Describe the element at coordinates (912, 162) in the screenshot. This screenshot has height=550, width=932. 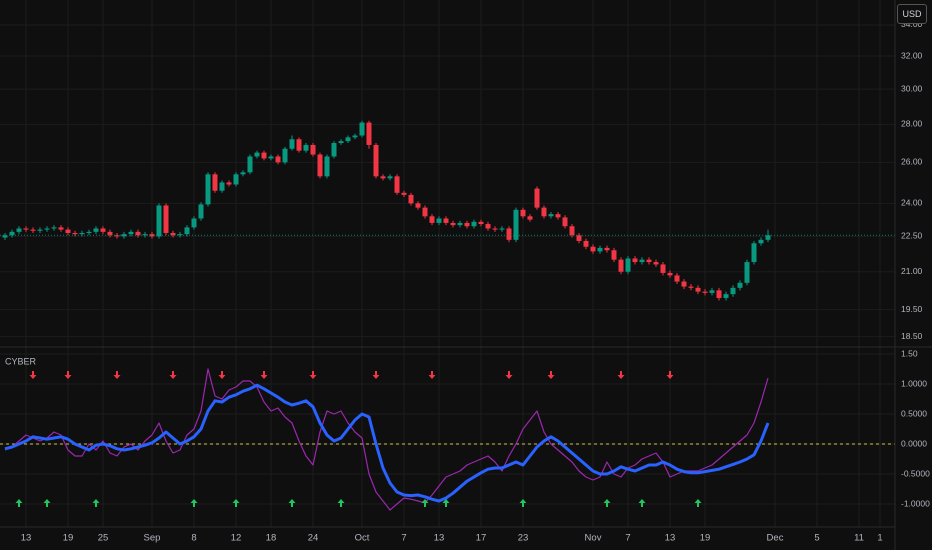
I see `y-tick-label: 26.00` at that location.